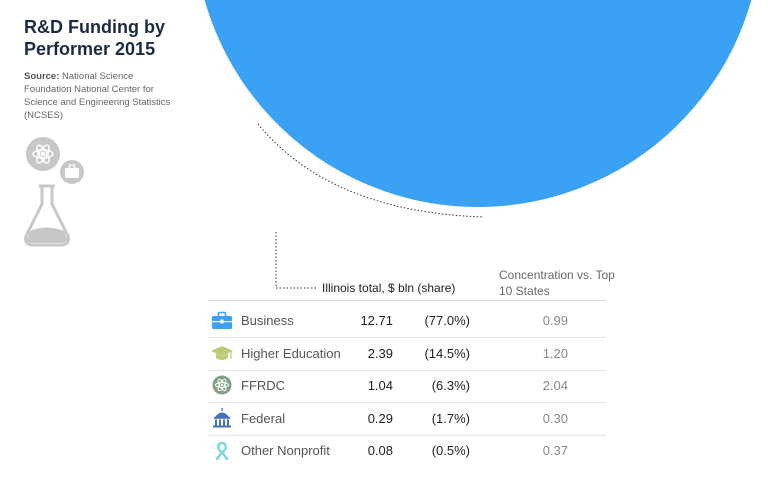 Image resolution: width=775 pixels, height=483 pixels. What do you see at coordinates (291, 353) in the screenshot?
I see `legend-label: Higher Education` at bounding box center [291, 353].